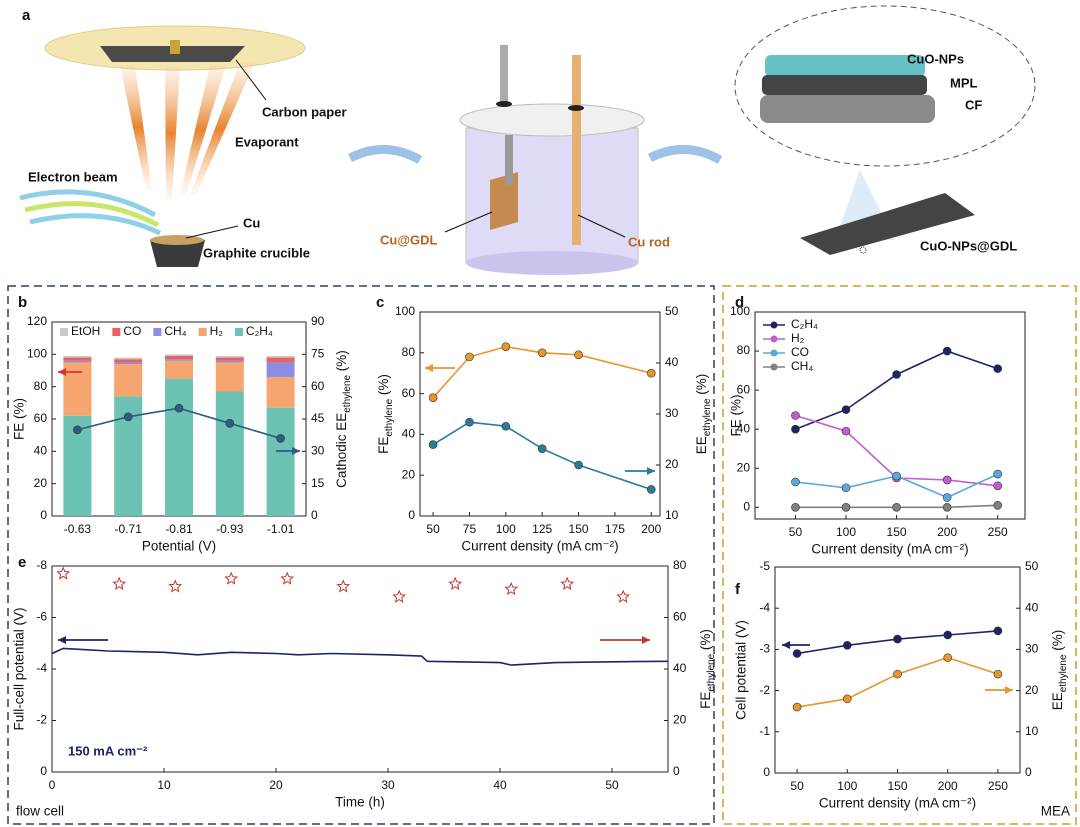 The height and width of the screenshot is (827, 1080). What do you see at coordinates (935, 58) in the screenshot?
I see `illustration-label: CuO-NPs` at bounding box center [935, 58].